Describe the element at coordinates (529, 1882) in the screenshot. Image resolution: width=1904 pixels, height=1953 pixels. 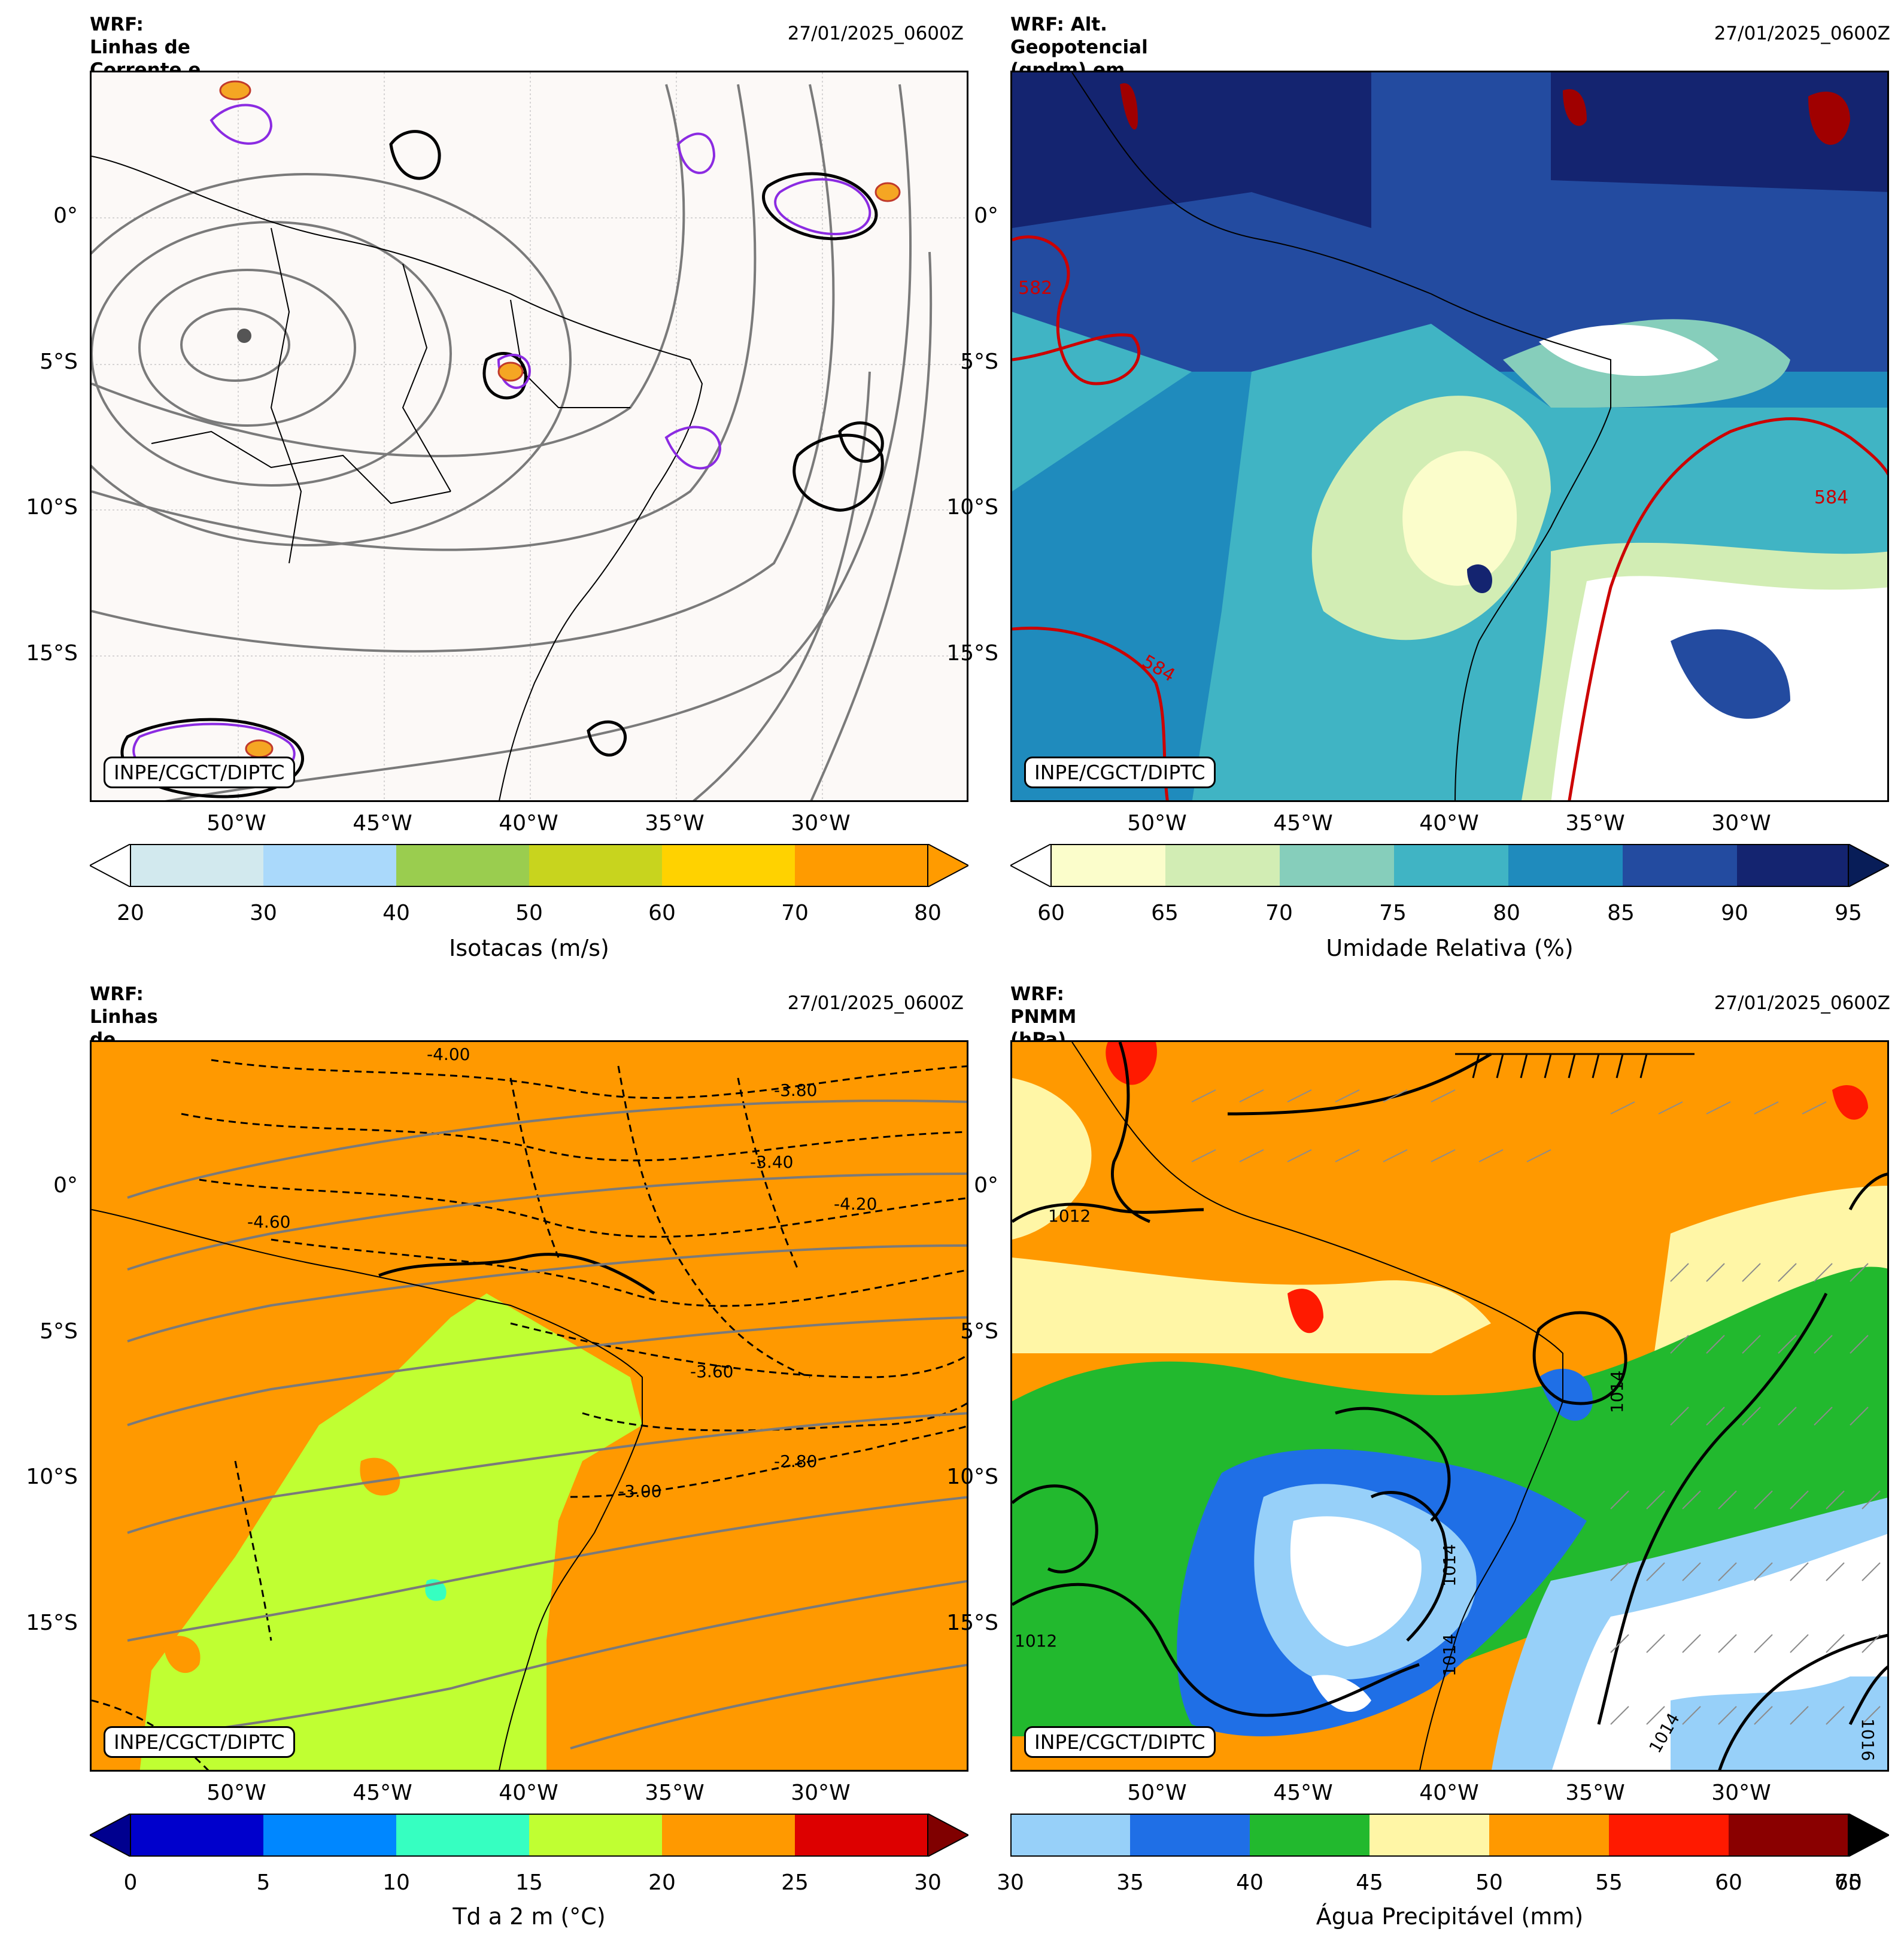
I see `colorbar-tick: 15` at that location.